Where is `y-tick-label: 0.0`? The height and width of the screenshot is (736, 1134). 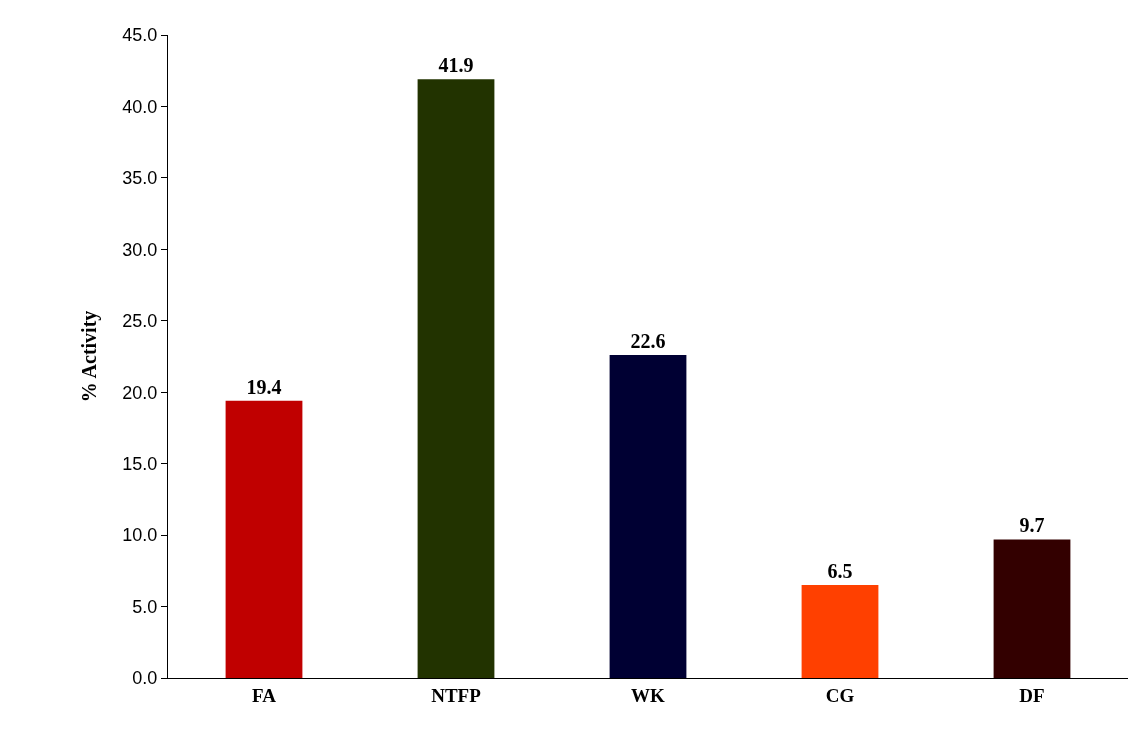
y-tick-label: 0.0 is located at coordinates (145, 678).